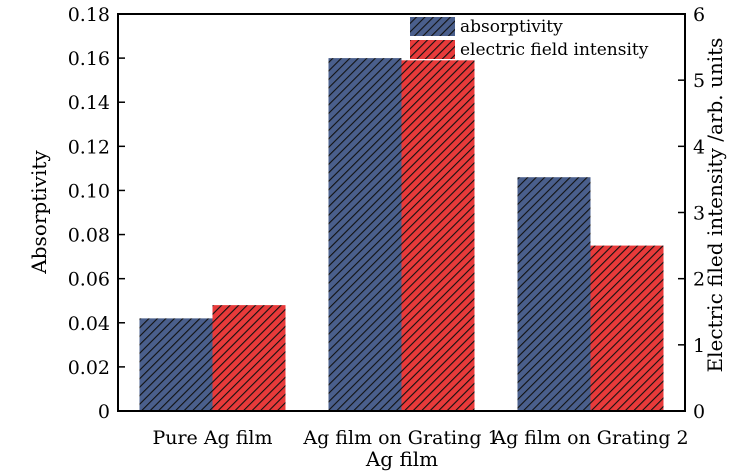 The width and height of the screenshot is (750, 476). Describe the element at coordinates (699, 346) in the screenshot. I see `y2-tick-label: 1` at that location.